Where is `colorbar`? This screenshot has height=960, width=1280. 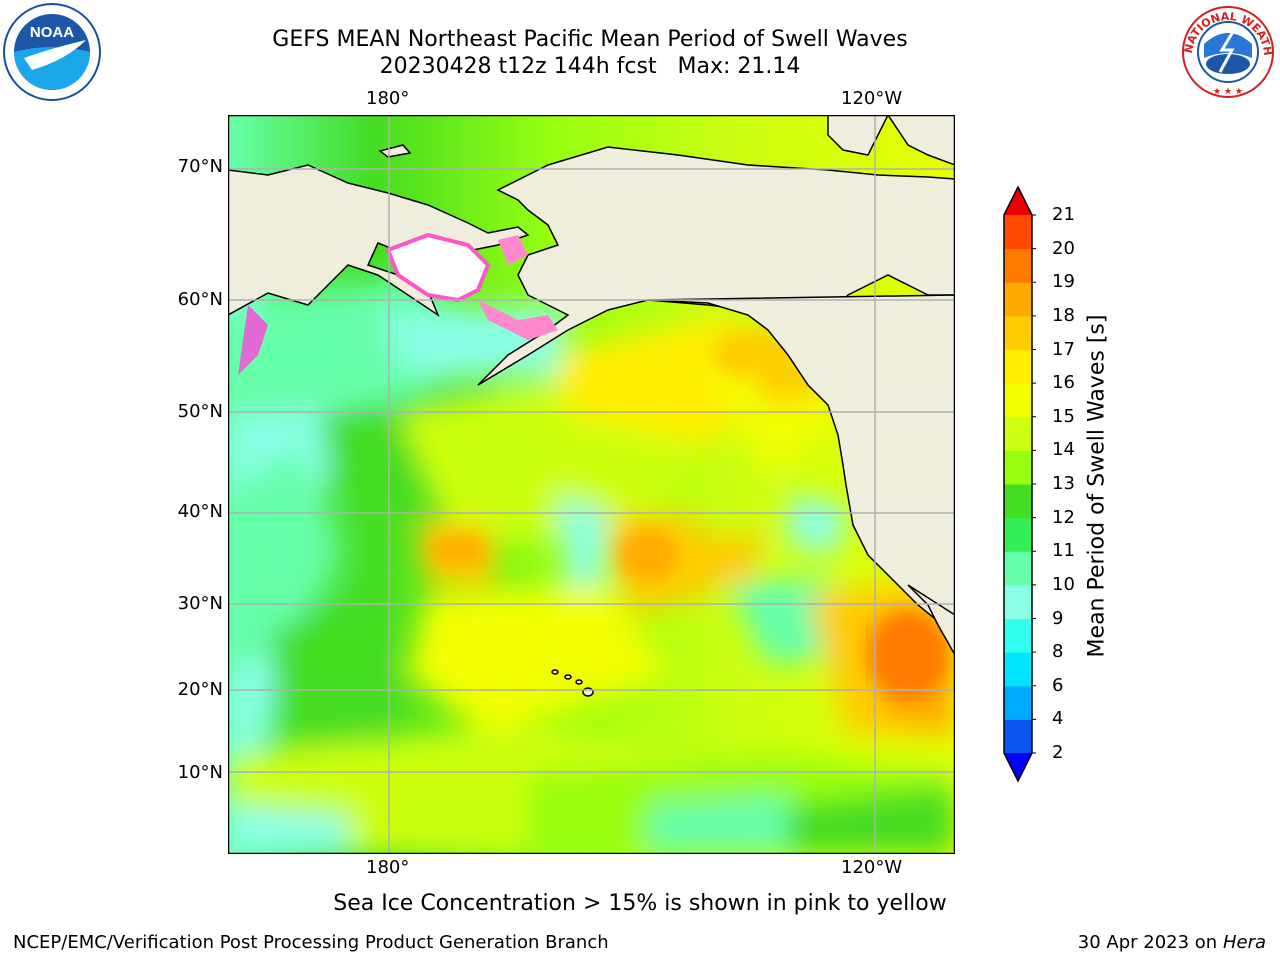 colorbar is located at coordinates (1019, 484).